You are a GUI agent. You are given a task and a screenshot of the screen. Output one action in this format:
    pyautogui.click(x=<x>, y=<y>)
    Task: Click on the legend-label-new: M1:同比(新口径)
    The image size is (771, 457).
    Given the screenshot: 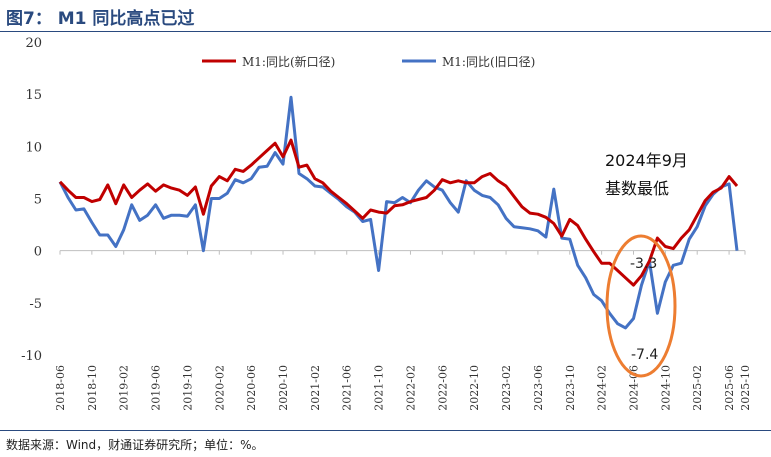 What is the action you would take?
    pyautogui.click(x=288, y=61)
    